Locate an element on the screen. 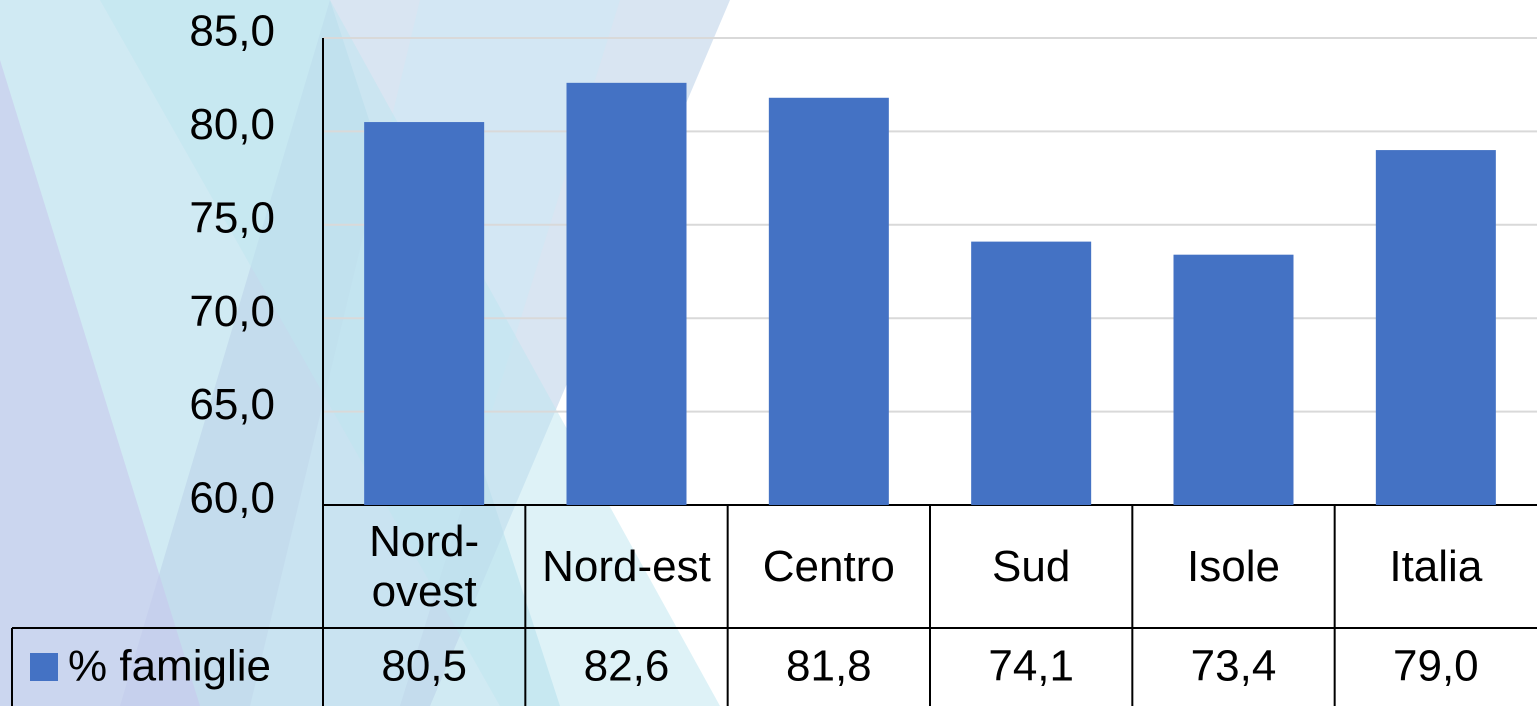  x-tick-label: Nord-ovest is located at coordinates (424, 566).